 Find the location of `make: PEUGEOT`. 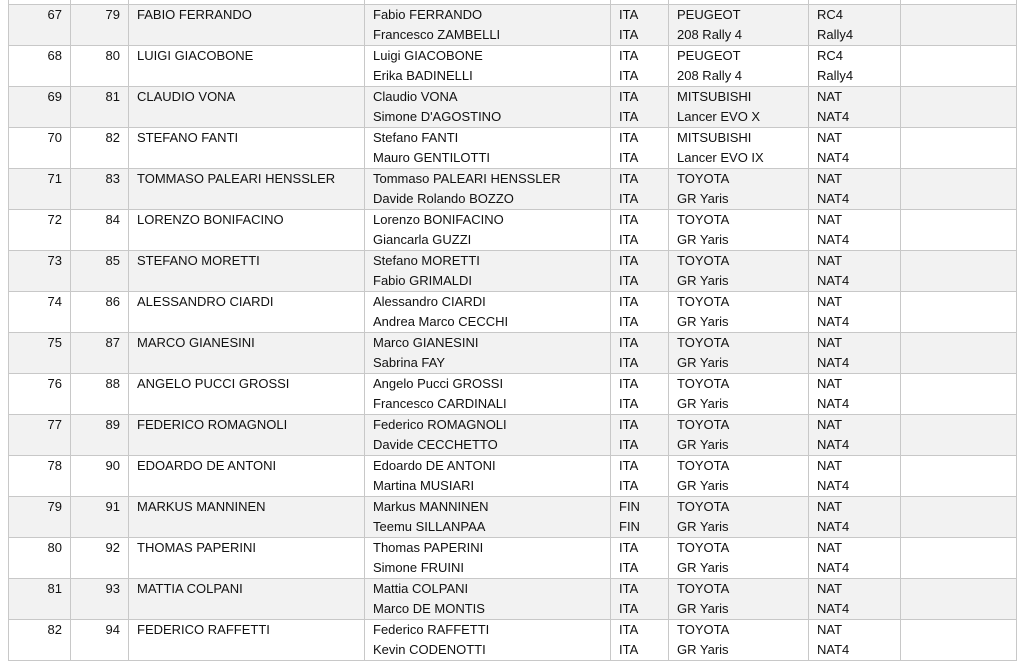

make: PEUGEOT is located at coordinates (709, 14).